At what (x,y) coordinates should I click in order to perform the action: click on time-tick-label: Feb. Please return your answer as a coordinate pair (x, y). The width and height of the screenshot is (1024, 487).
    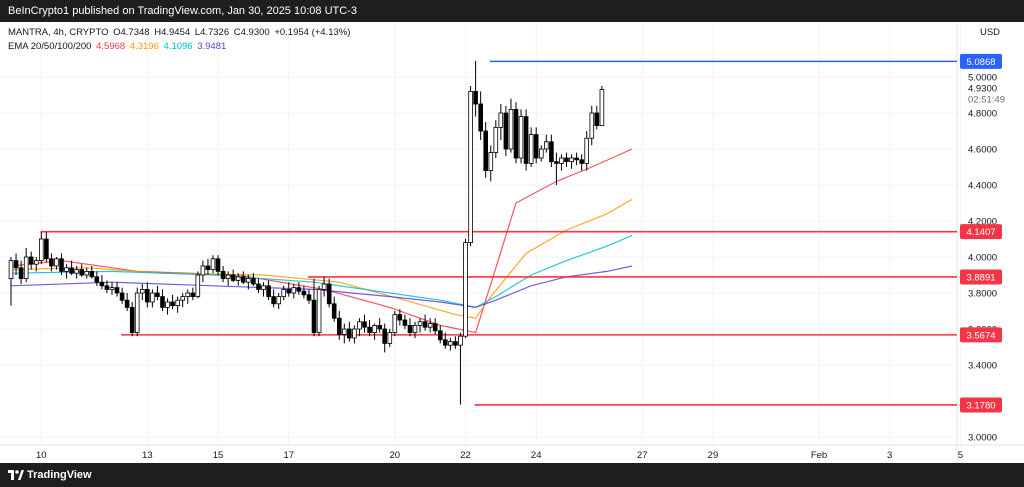
    Looking at the image, I should click on (819, 455).